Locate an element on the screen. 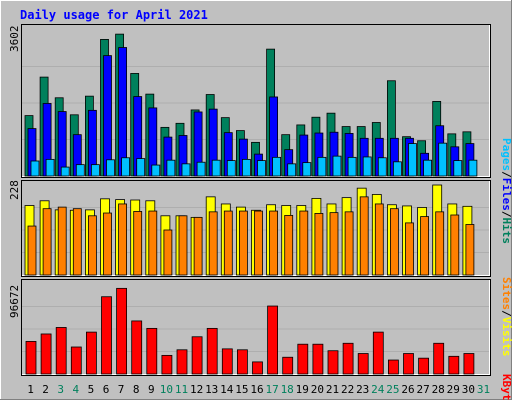  day-label-6: 6 is located at coordinates (106, 389).